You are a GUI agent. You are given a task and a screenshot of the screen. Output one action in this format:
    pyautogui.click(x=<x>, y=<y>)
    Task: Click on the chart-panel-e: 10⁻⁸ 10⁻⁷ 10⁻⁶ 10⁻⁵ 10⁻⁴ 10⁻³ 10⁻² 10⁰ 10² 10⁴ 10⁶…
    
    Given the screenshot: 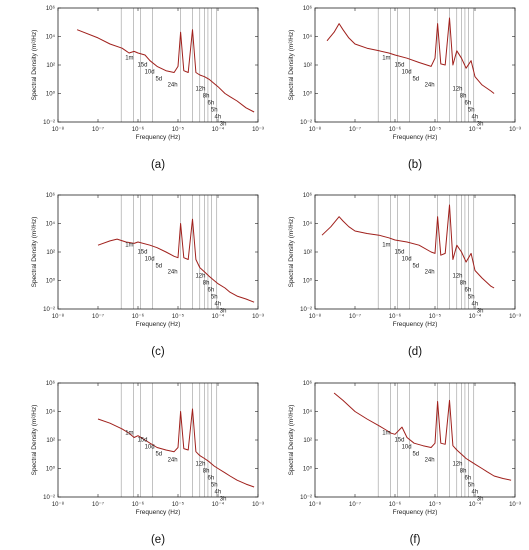 What is the action you would take?
    pyautogui.click(x=147, y=463)
    